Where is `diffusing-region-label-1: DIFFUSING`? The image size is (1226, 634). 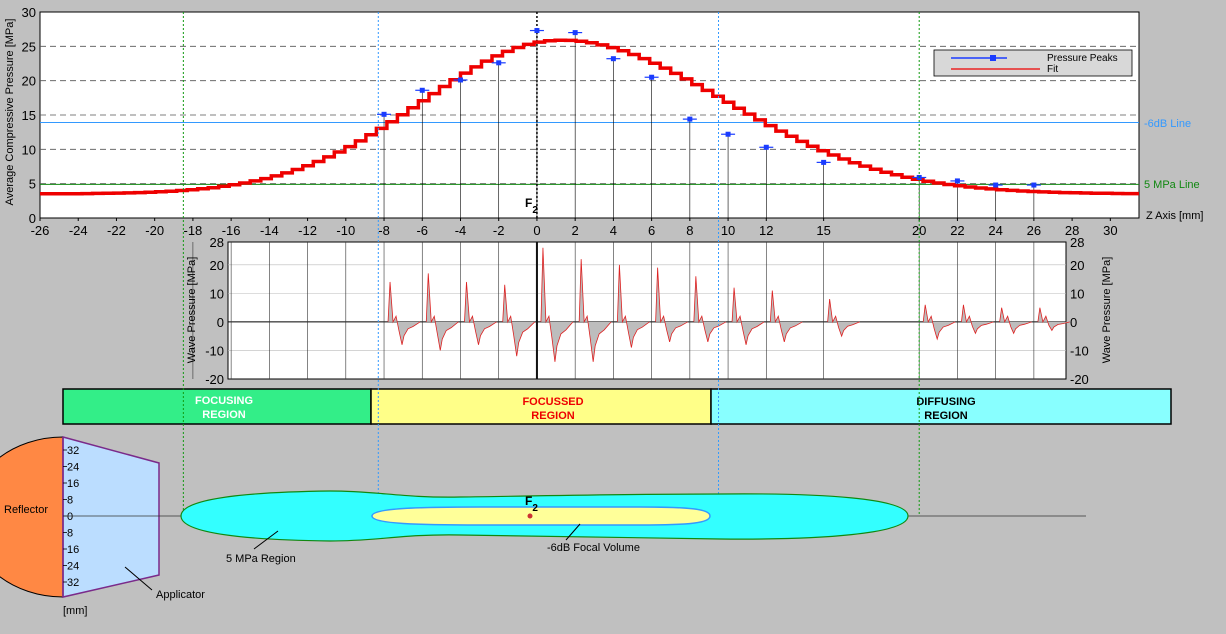 diffusing-region-label-1: DIFFUSING is located at coordinates (945, 402).